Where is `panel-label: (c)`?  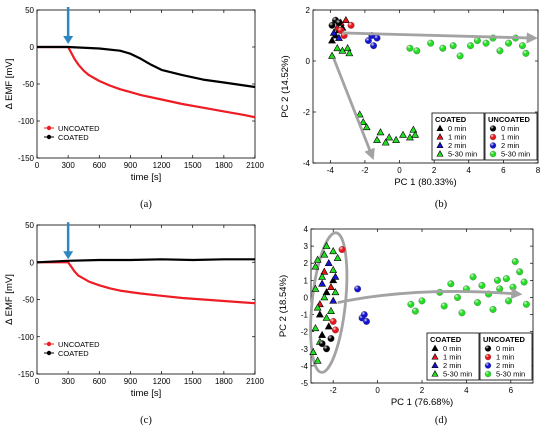 panel-label: (c) is located at coordinates (146, 420).